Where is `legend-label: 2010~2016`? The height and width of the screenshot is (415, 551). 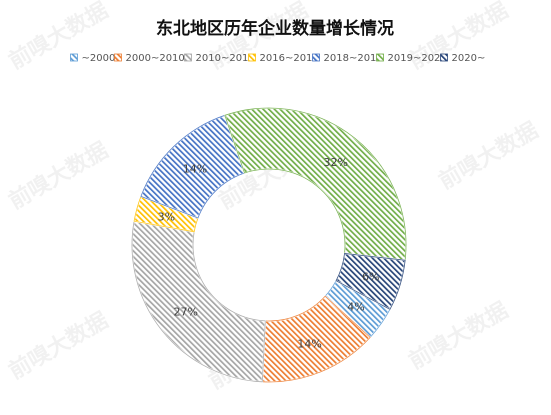
legend-label: 2010~2016 is located at coordinates (225, 58).